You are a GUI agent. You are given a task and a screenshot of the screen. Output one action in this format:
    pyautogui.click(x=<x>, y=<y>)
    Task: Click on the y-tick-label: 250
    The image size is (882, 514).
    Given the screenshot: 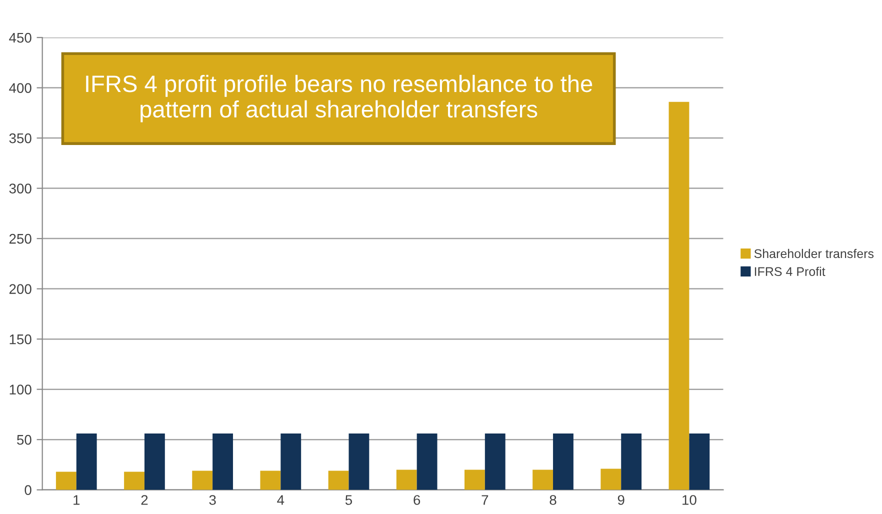 What is the action you would take?
    pyautogui.click(x=20, y=239)
    